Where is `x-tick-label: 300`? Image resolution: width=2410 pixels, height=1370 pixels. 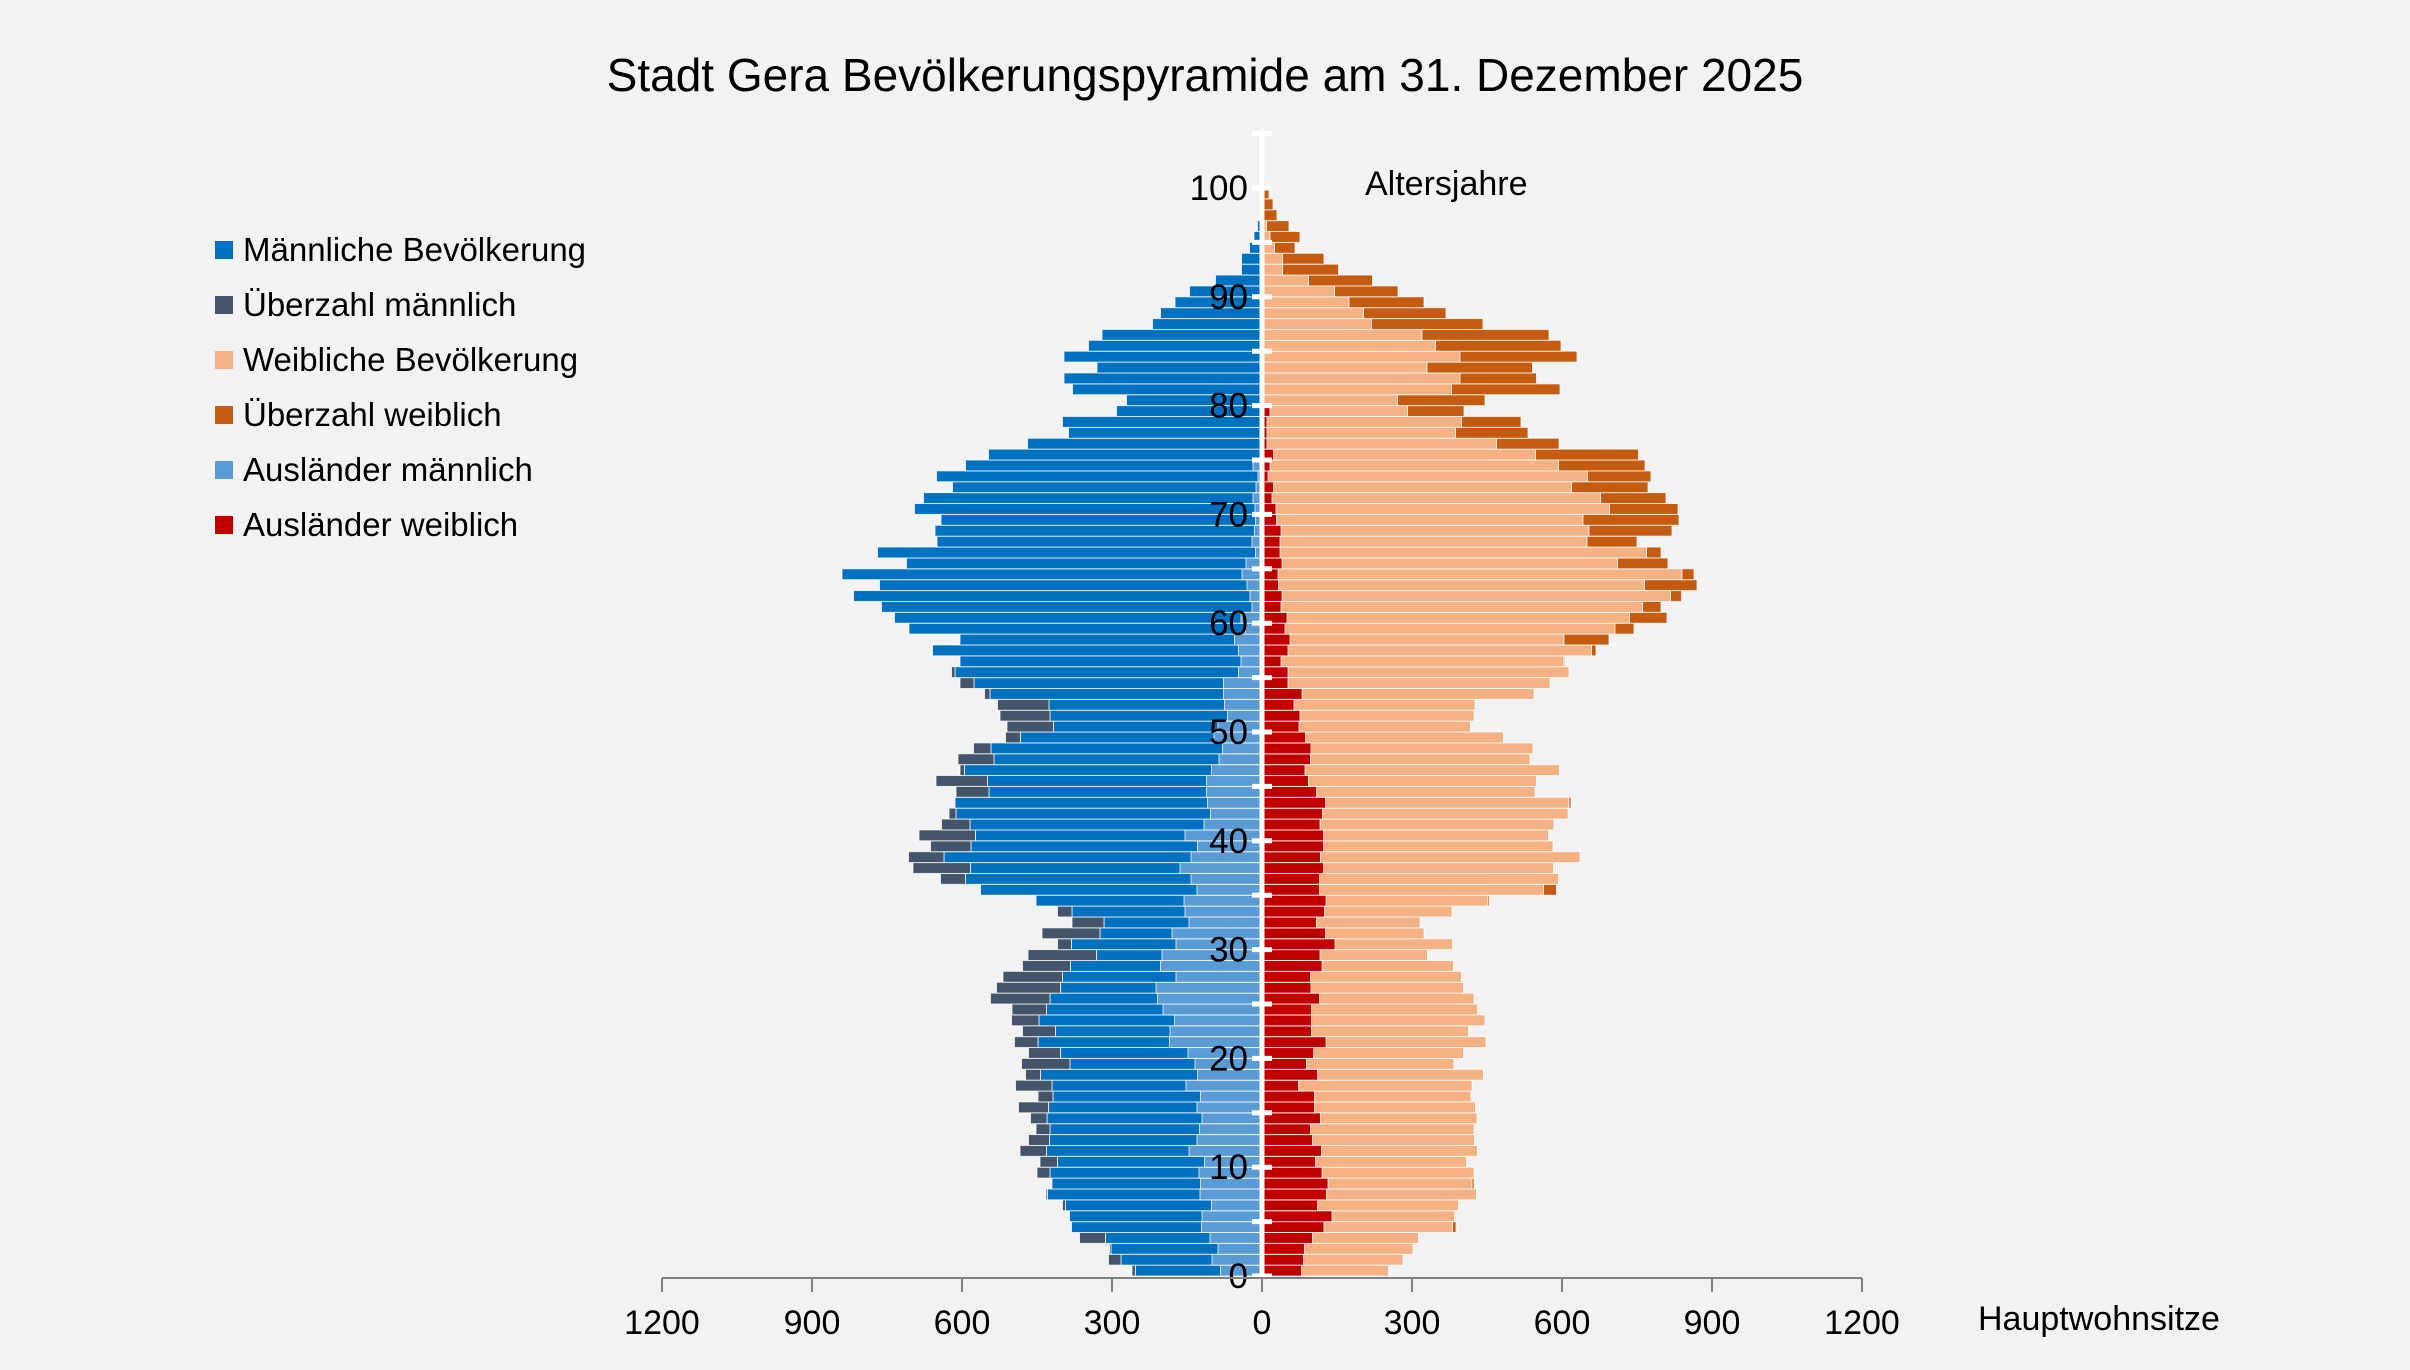 x-tick-label: 300 is located at coordinates (1112, 1323).